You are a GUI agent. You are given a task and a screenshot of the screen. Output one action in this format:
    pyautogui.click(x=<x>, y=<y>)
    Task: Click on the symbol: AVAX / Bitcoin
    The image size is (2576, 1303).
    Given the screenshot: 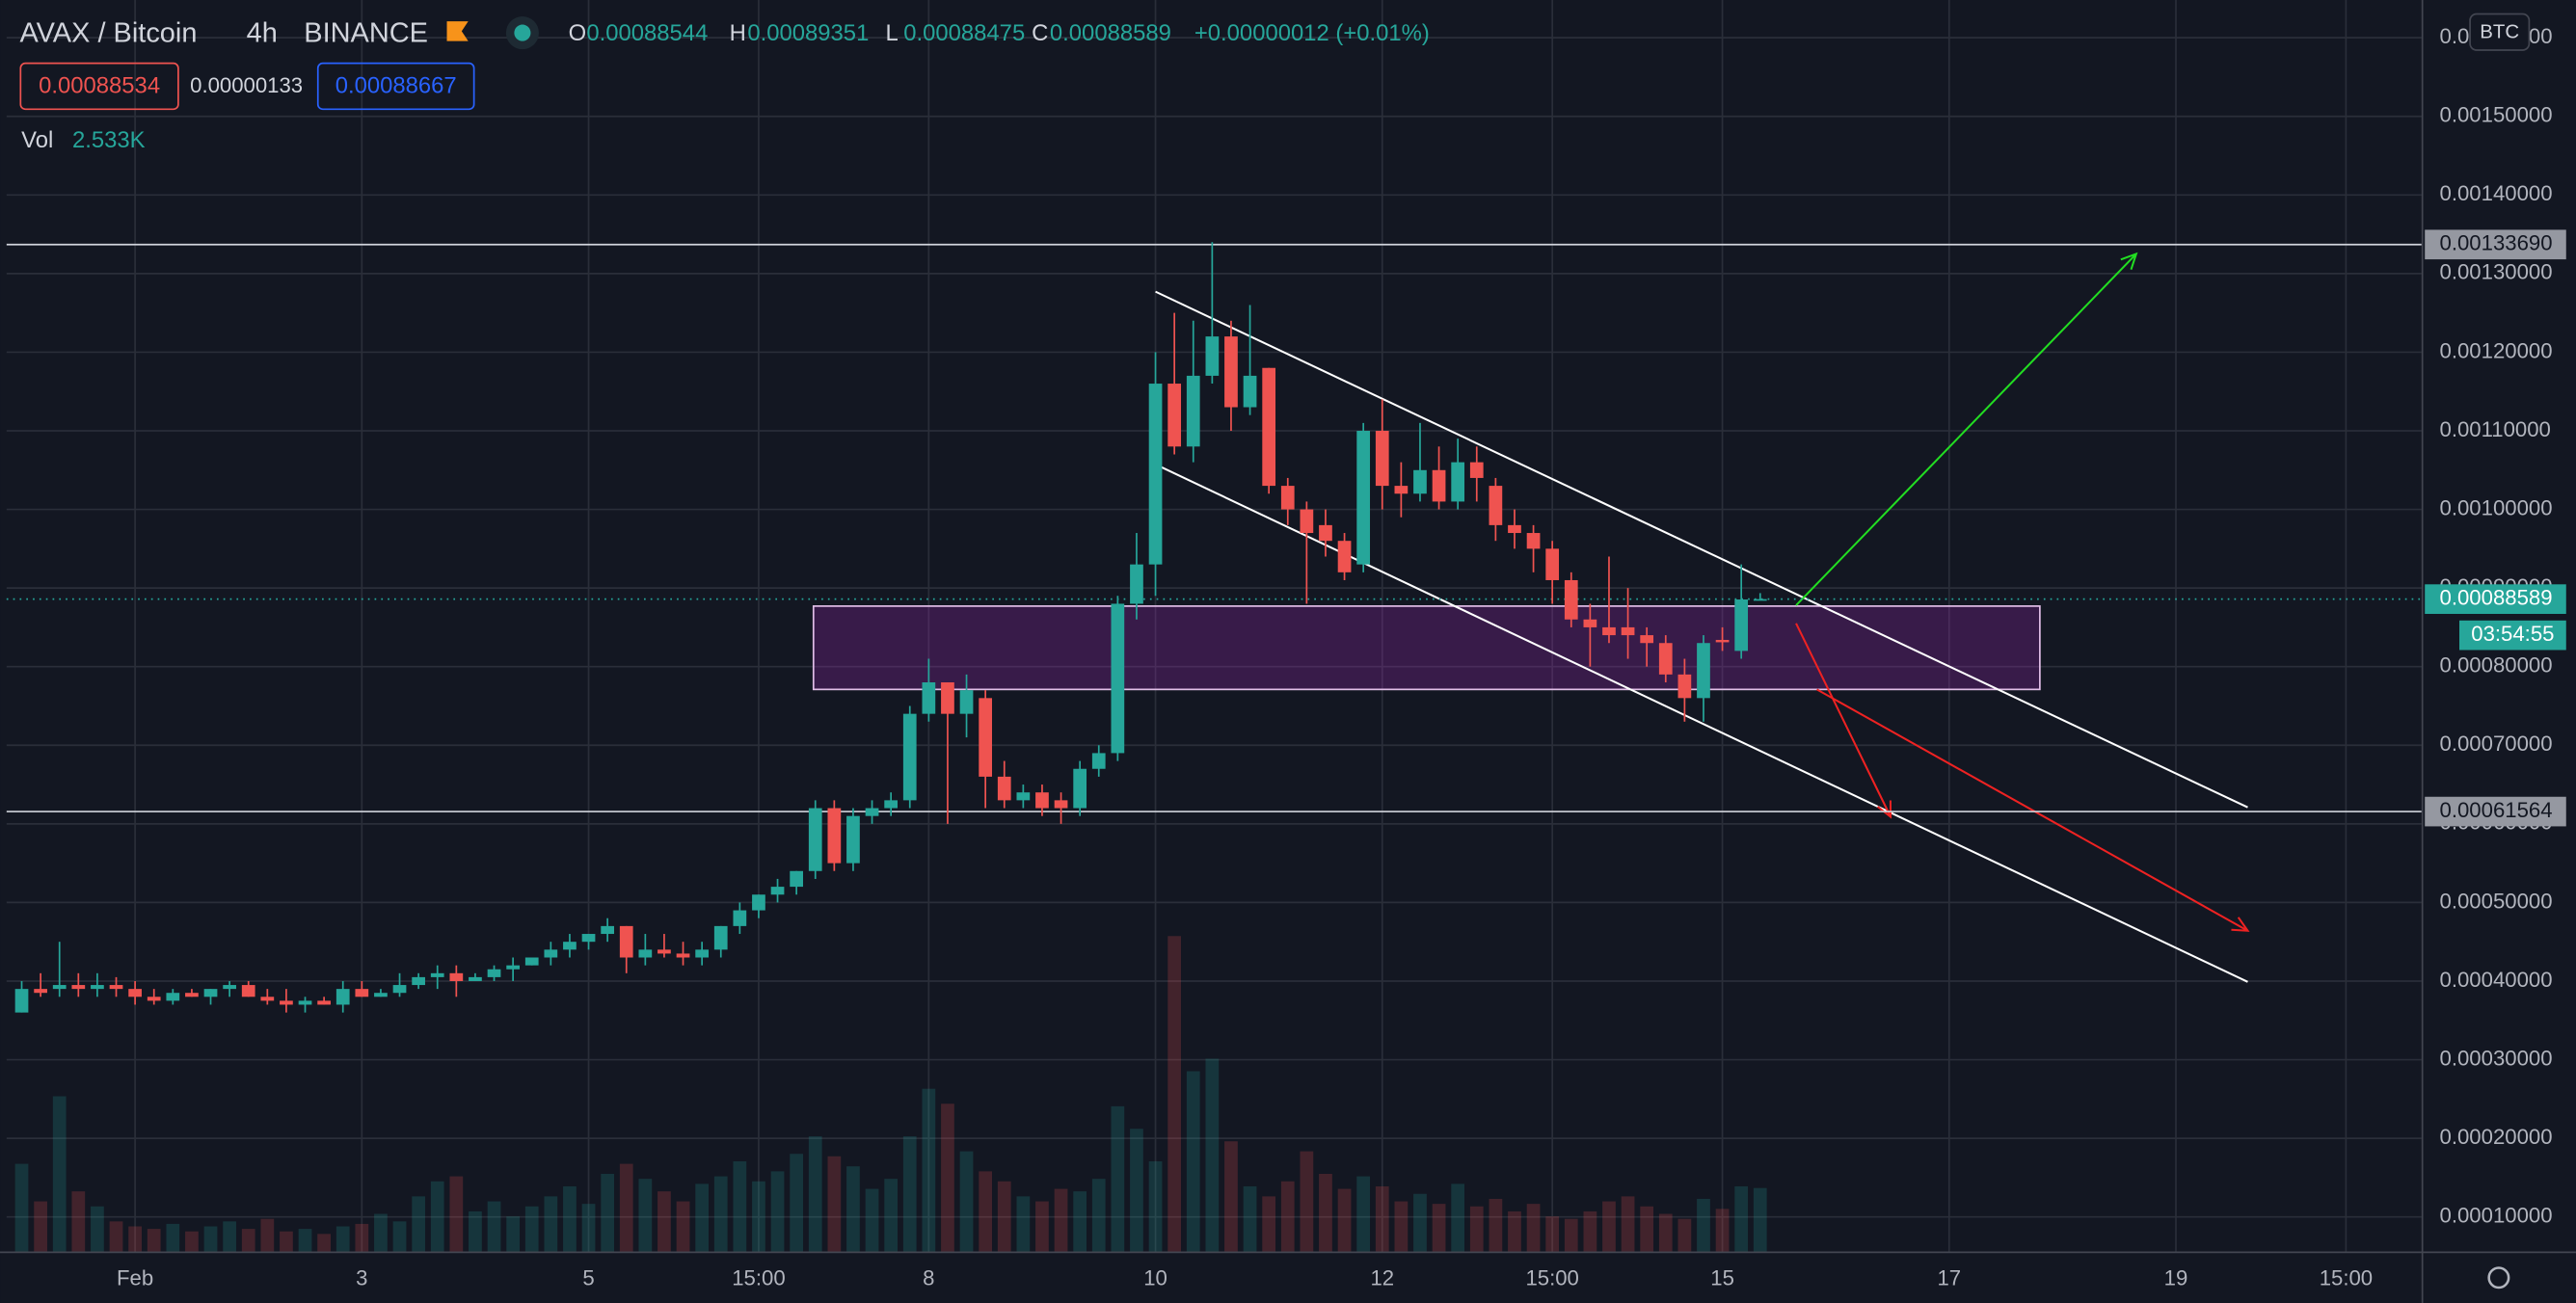 What is the action you would take?
    pyautogui.click(x=108, y=32)
    